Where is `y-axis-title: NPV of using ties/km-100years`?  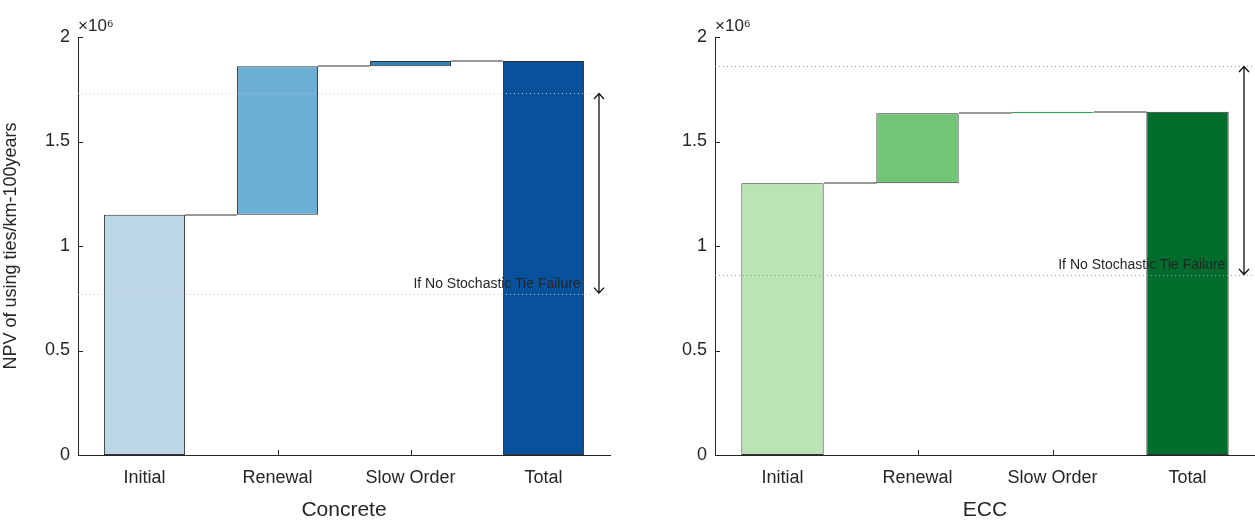
y-axis-title: NPV of using ties/km-100years is located at coordinates (10, 246).